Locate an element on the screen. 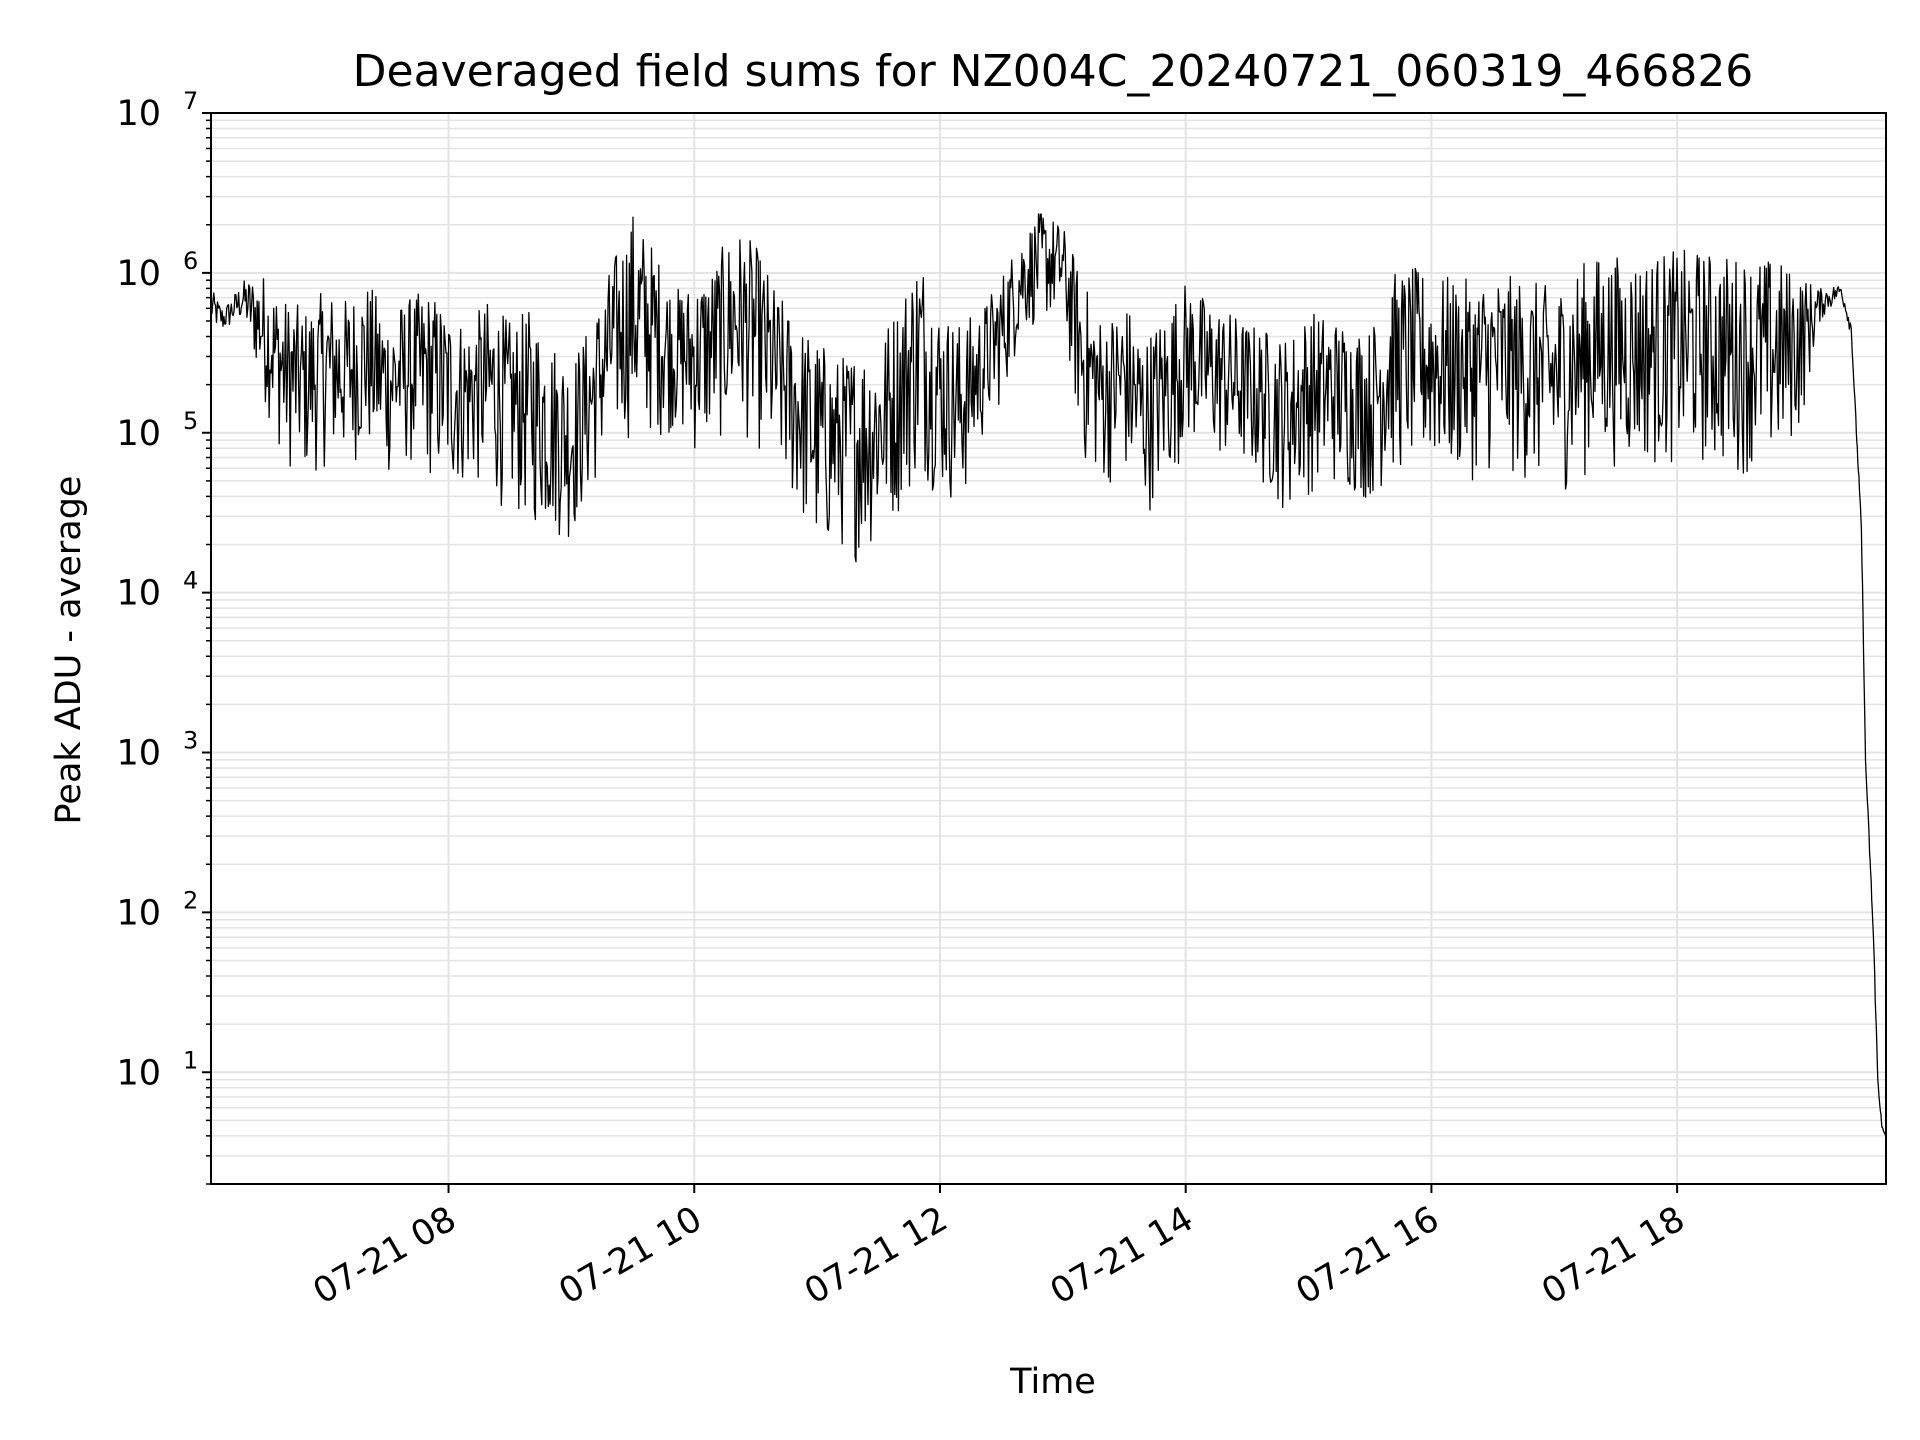 This screenshot has height=1440, width=1920. y-axis-label: Peak ADU - average is located at coordinates (69, 650).